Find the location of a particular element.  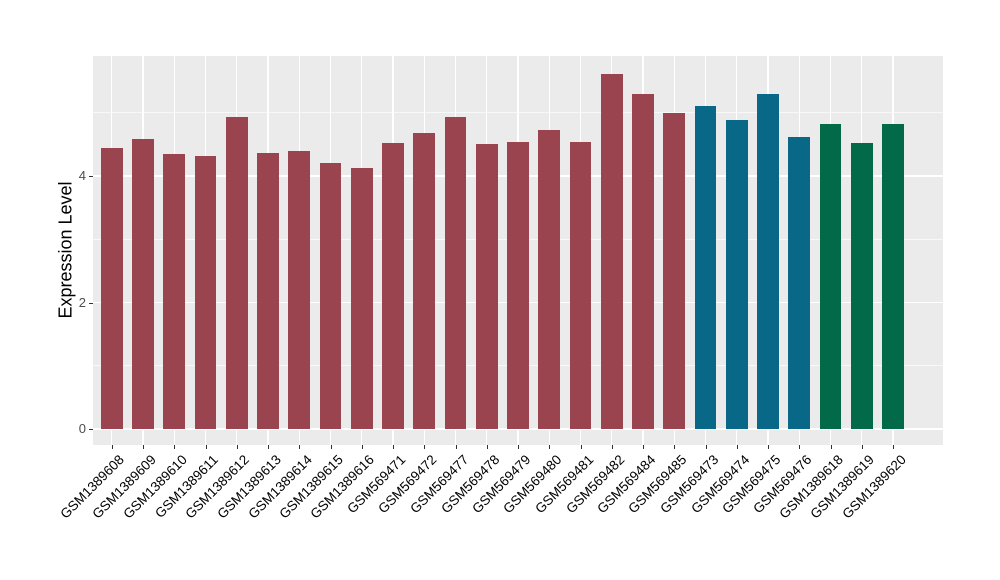

bar-GSM569479 is located at coordinates (518, 285).